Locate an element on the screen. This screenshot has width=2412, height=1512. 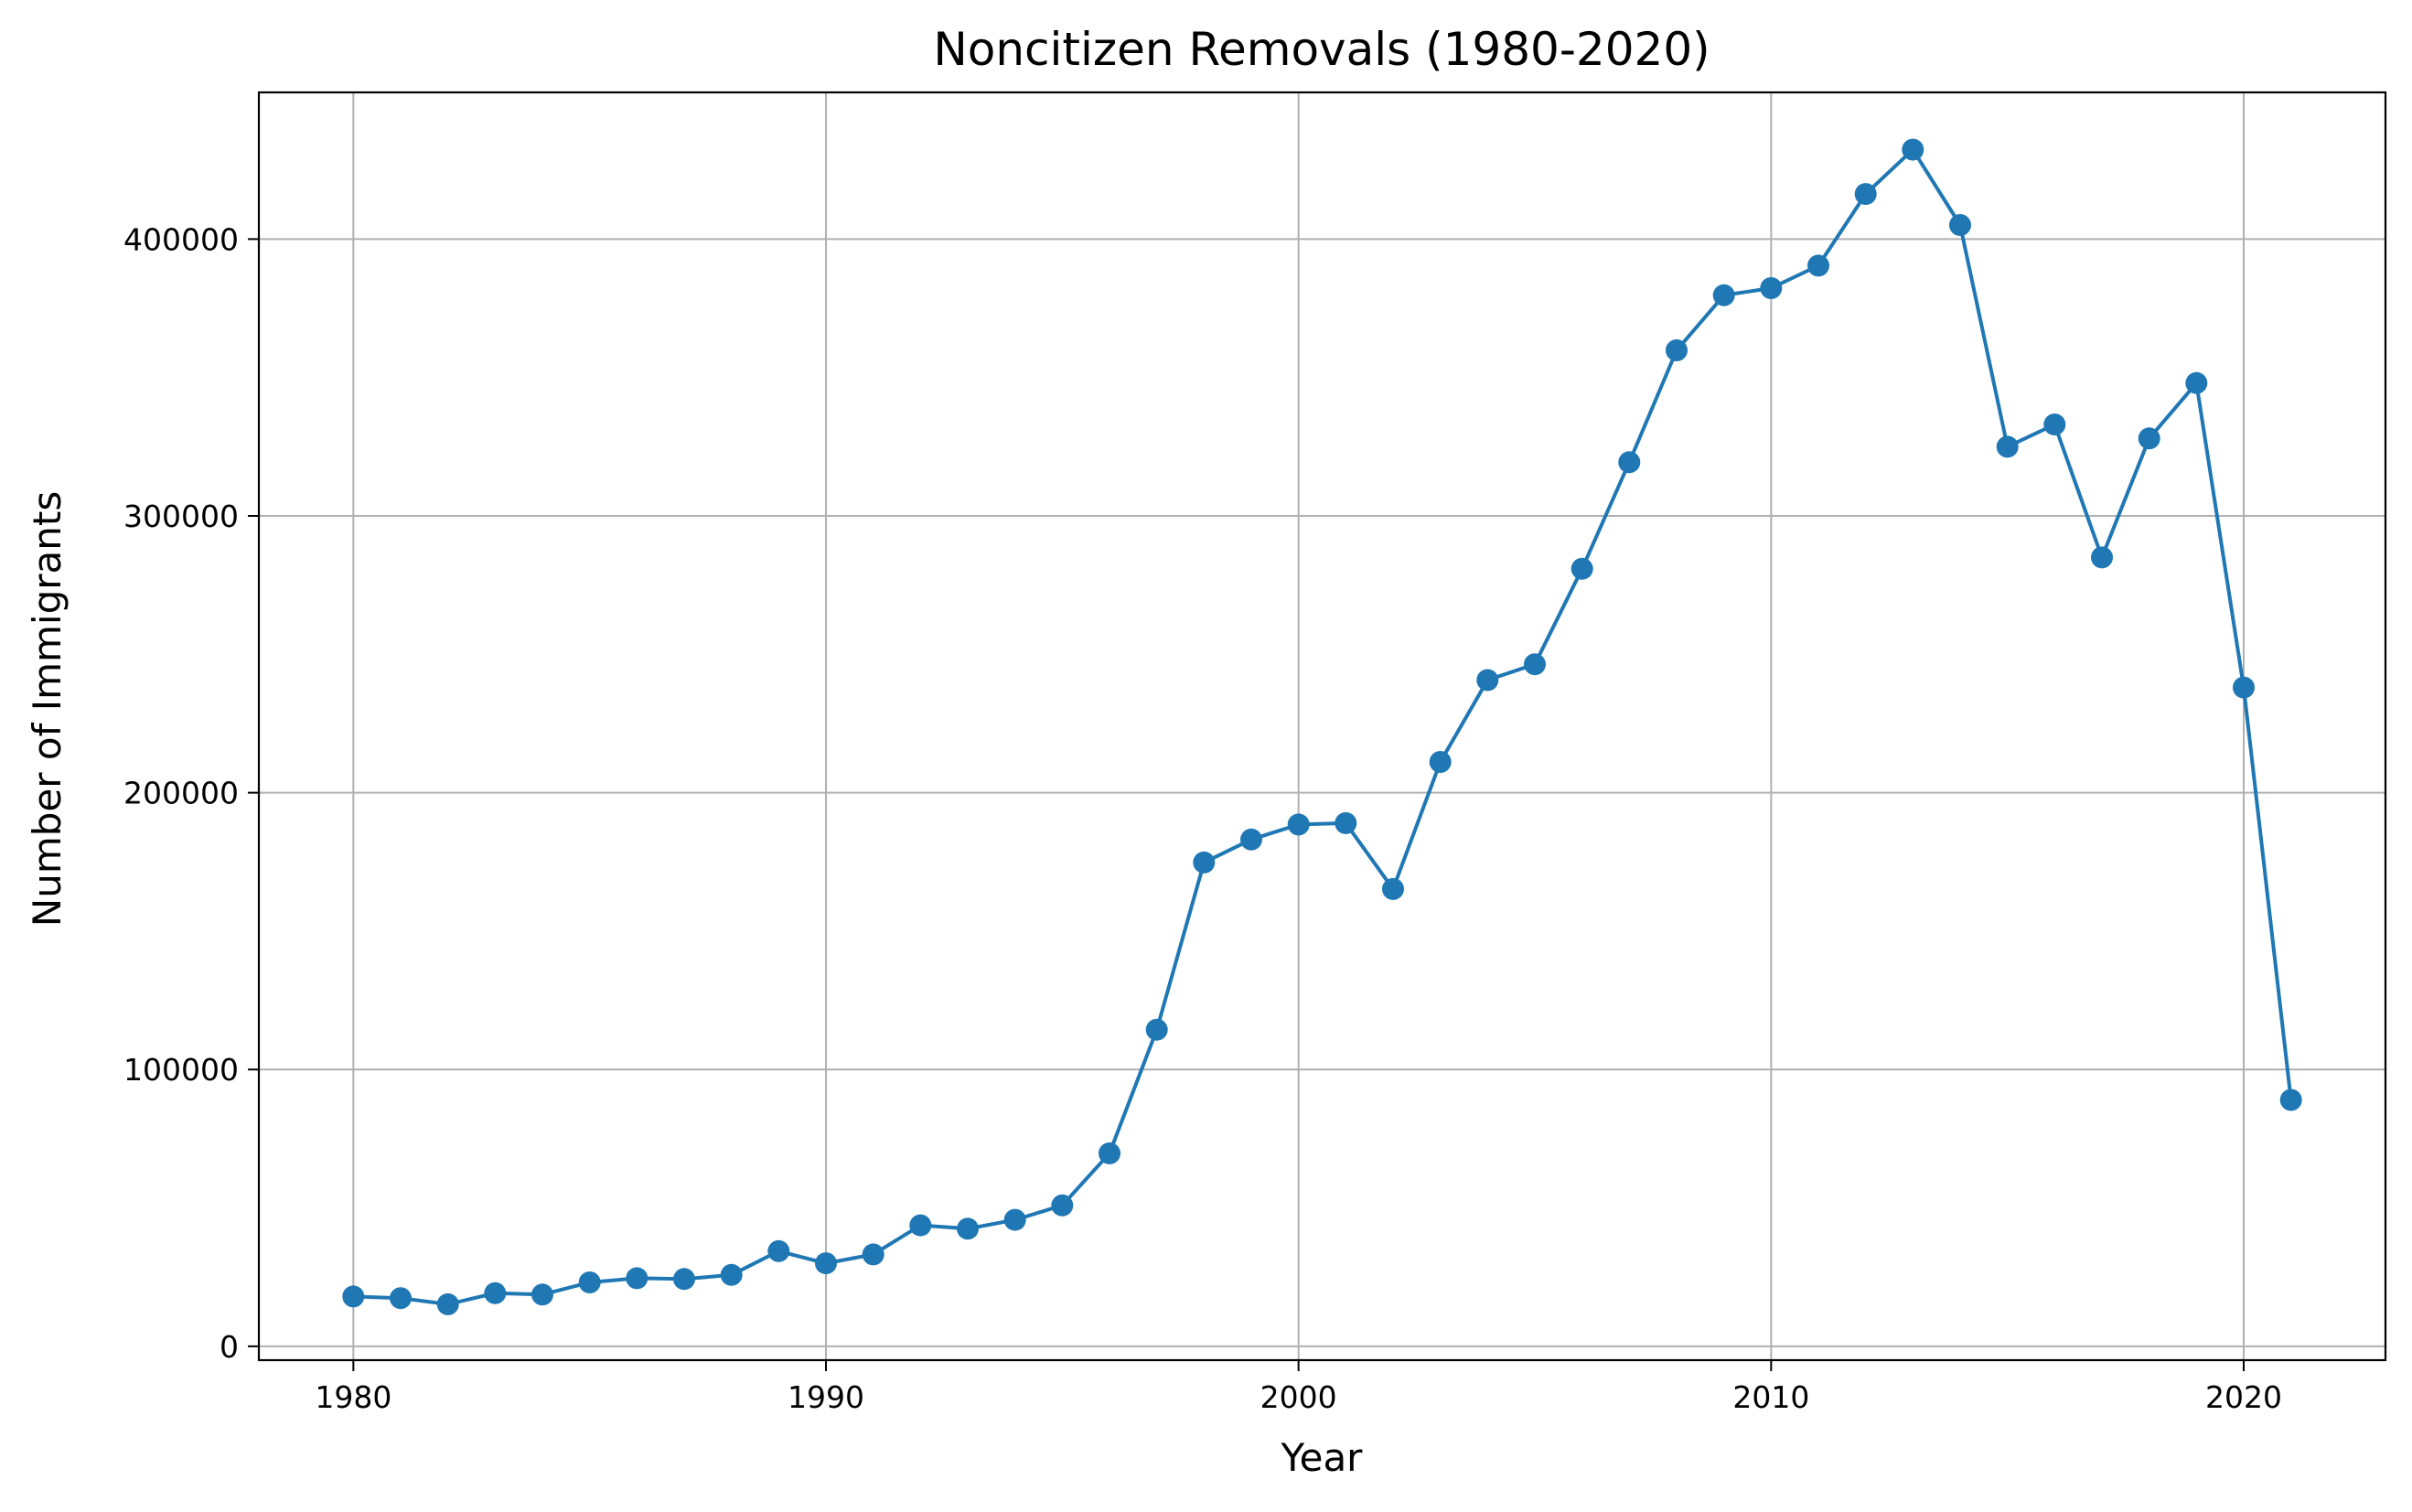
y-tick-label: 0 is located at coordinates (229, 1347).